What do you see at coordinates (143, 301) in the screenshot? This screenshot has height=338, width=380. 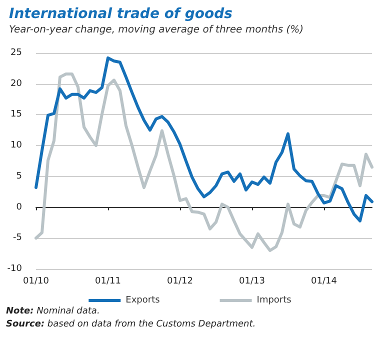 I see `legend-label: Exports` at bounding box center [143, 301].